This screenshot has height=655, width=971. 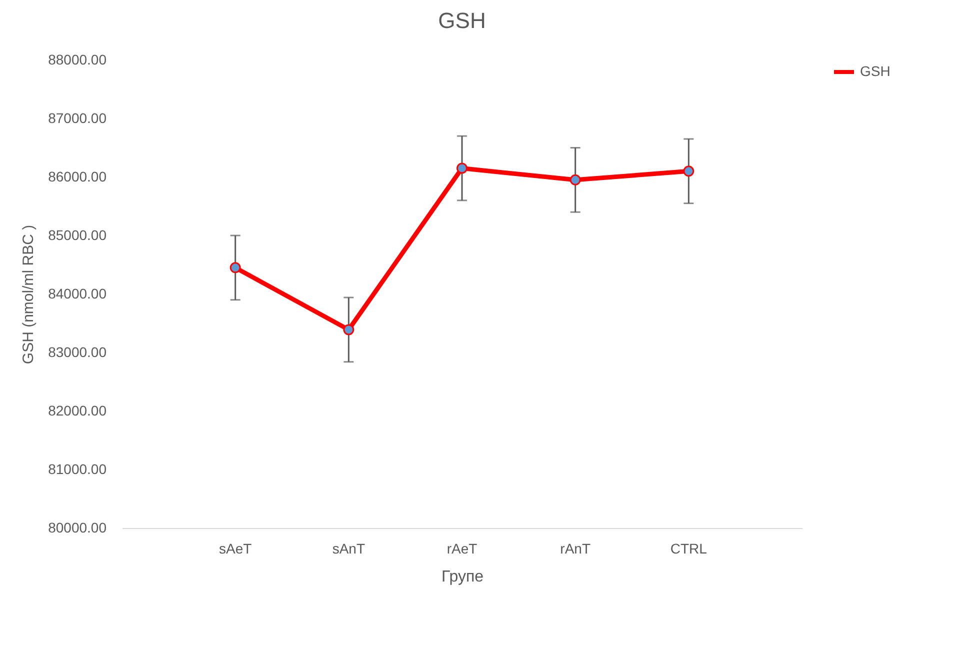 What do you see at coordinates (689, 548) in the screenshot?
I see `x-tick-label: CTRL` at bounding box center [689, 548].